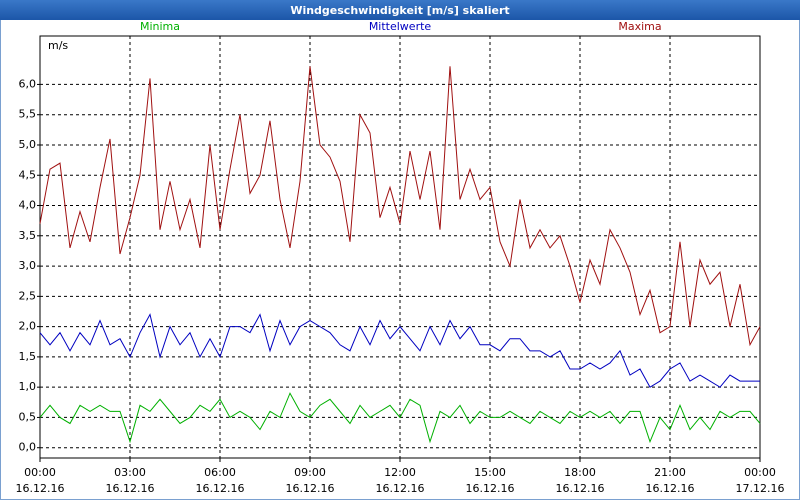  I want to click on y-tick-label: 3,5, so click(28, 235).